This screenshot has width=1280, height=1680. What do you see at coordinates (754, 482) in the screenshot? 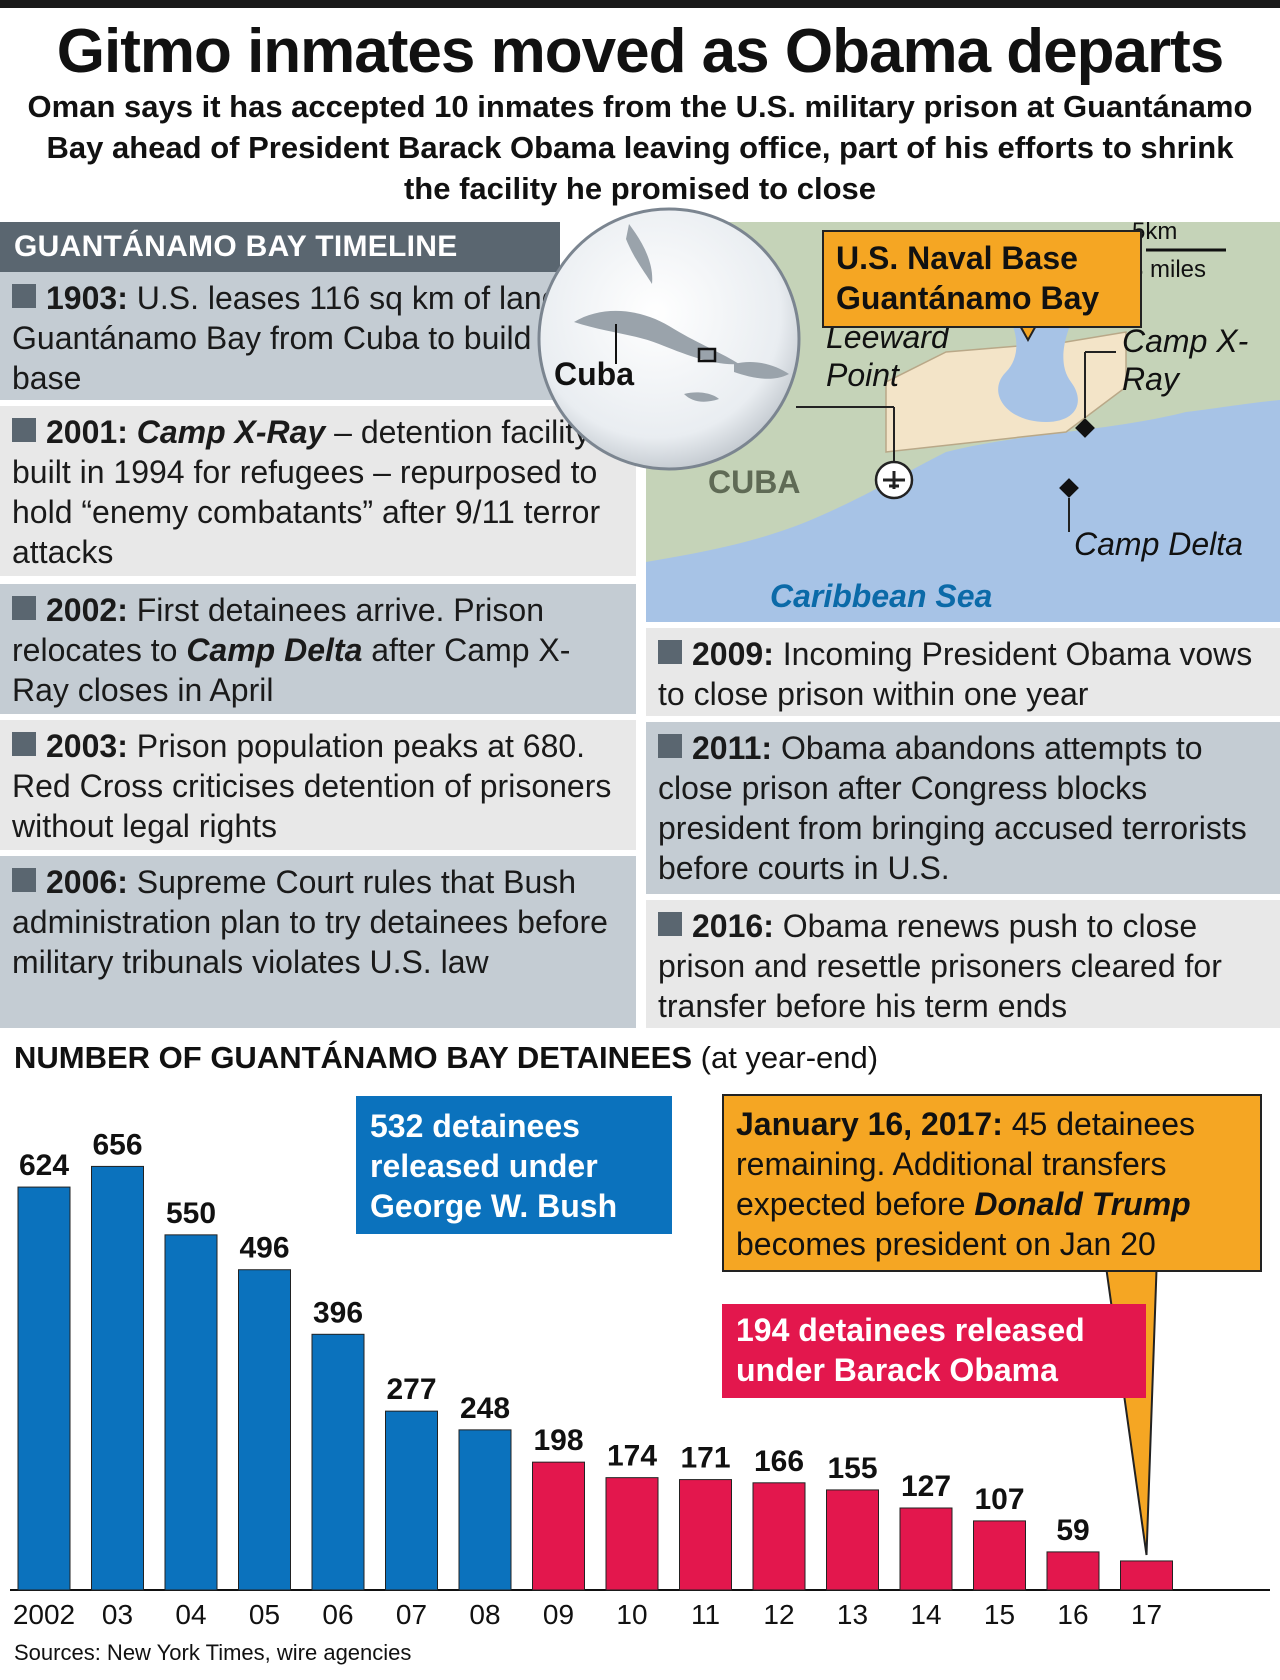
I see `cuba-map-label: CUBA` at bounding box center [754, 482].